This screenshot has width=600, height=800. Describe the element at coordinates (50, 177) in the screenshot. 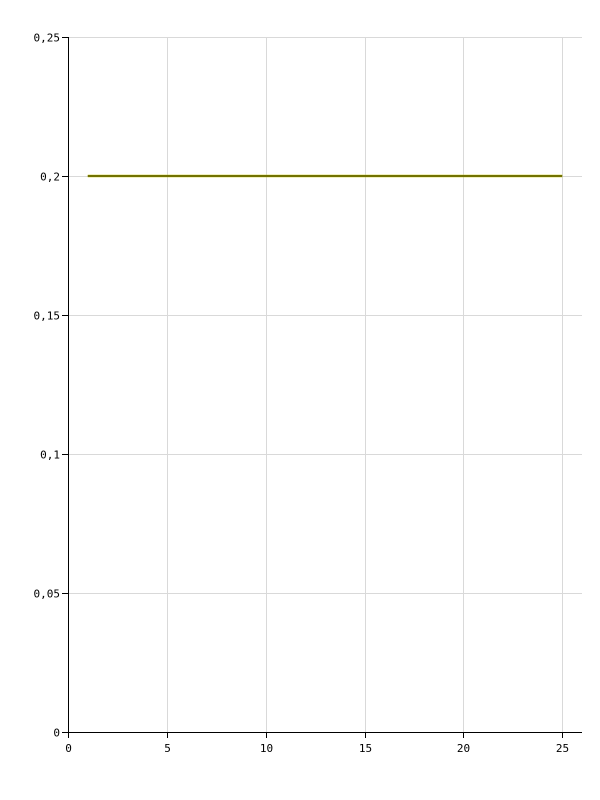

I see `y-tick-label: 0,2` at that location.